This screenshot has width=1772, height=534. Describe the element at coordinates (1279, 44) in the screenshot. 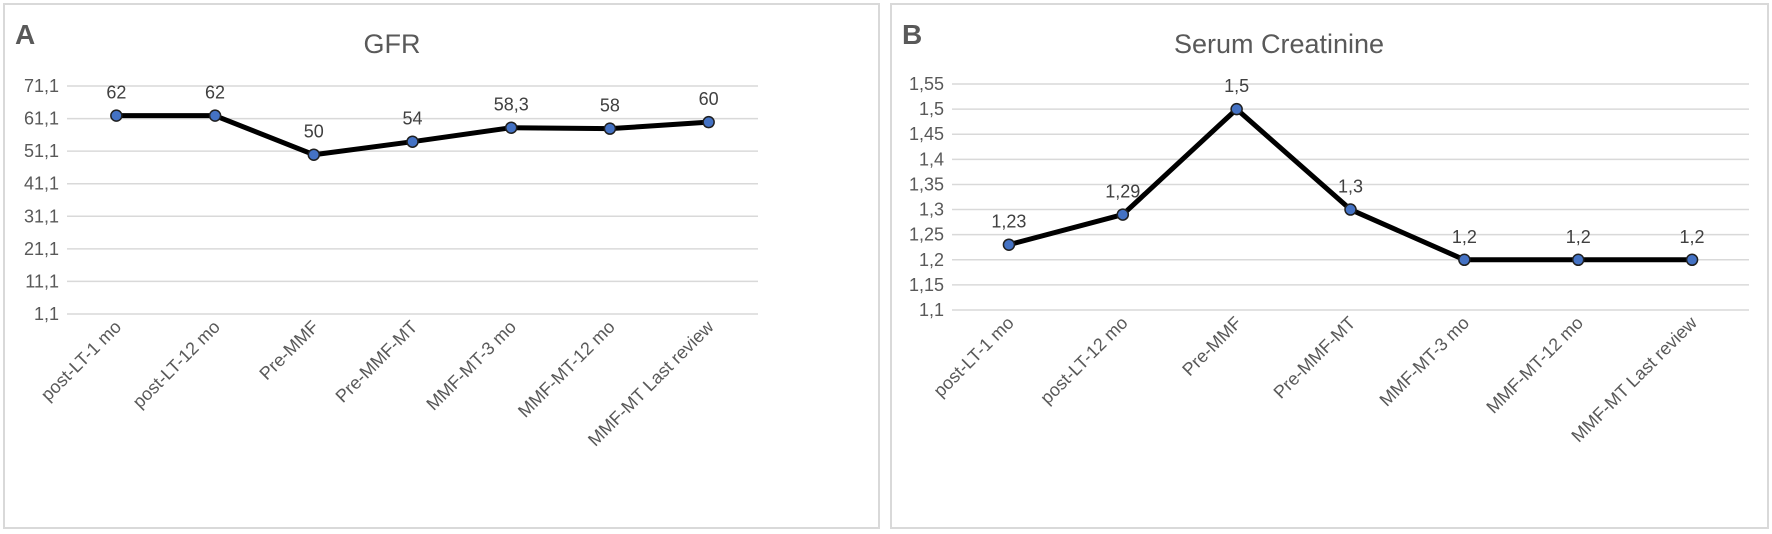

I see `chart-title: Serum Creatinine` at that location.